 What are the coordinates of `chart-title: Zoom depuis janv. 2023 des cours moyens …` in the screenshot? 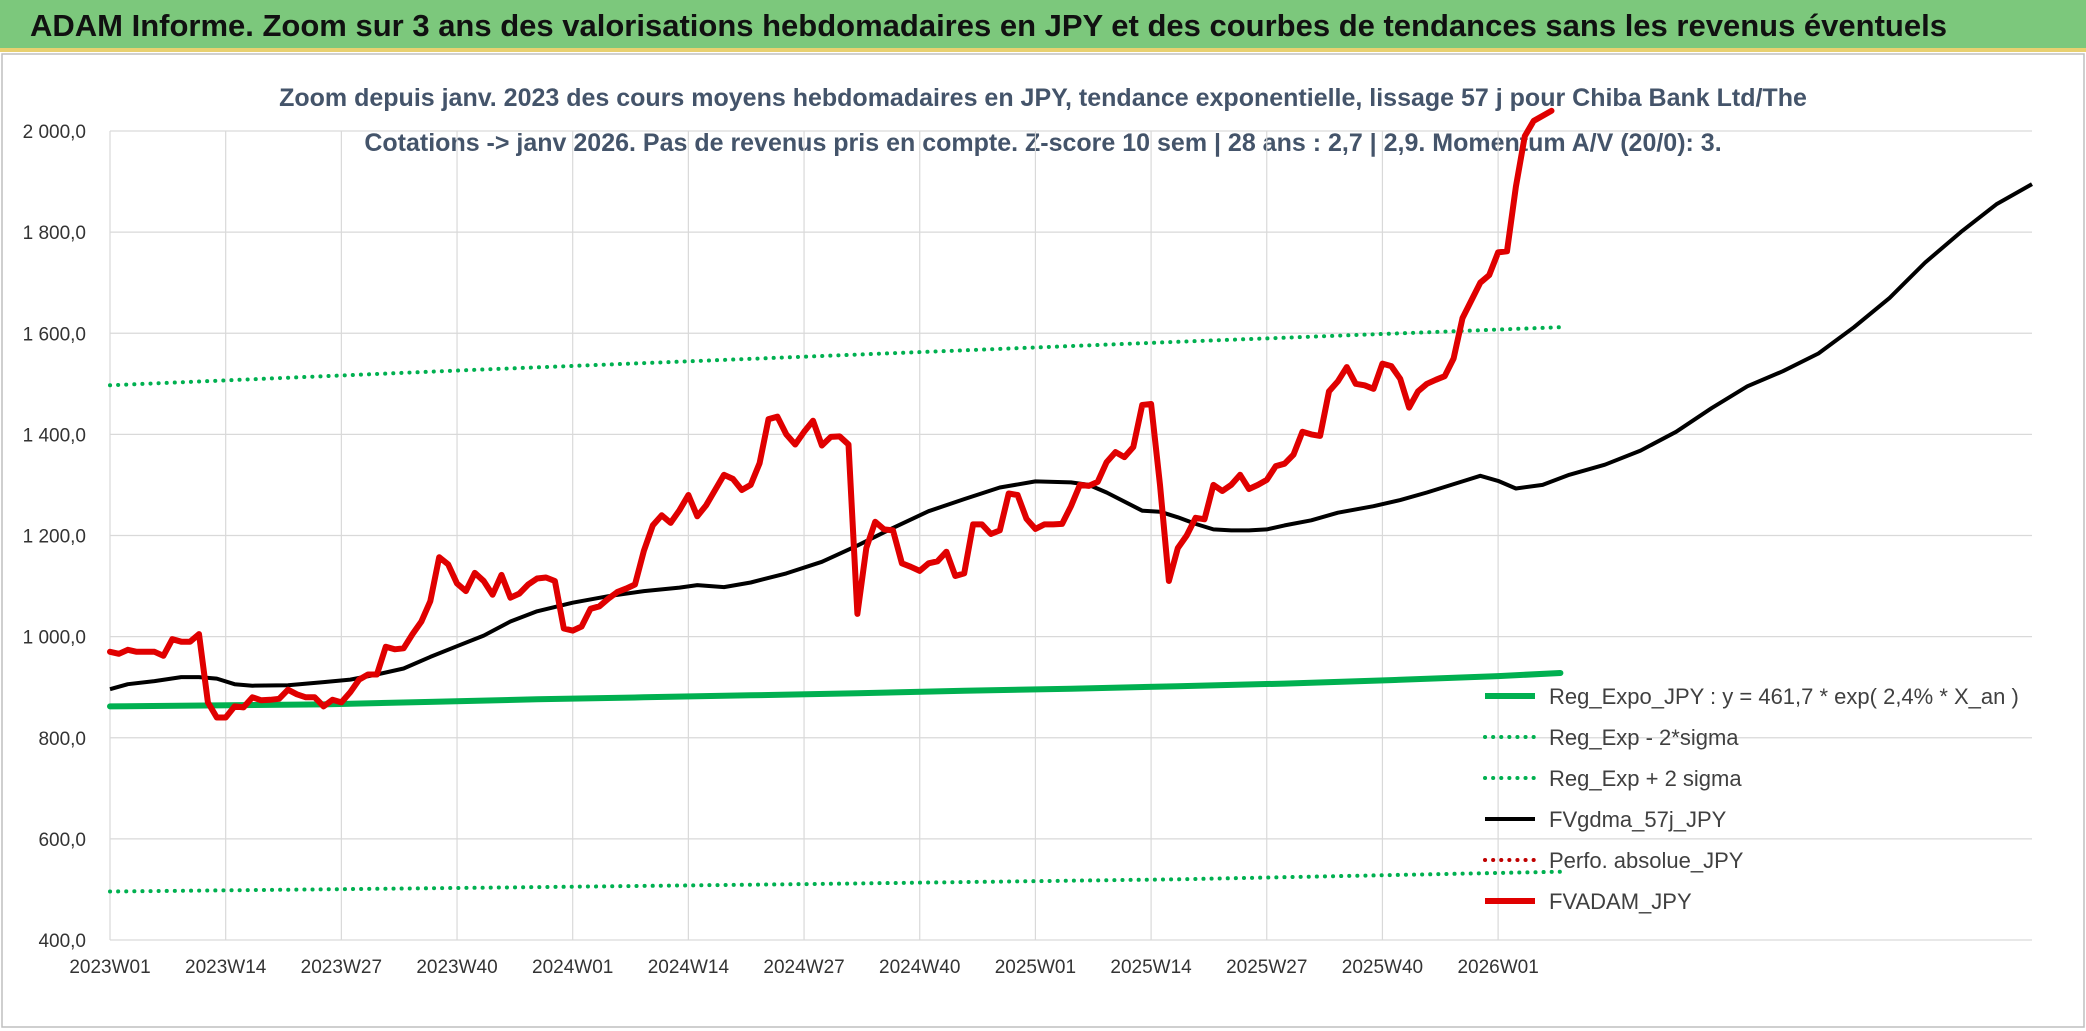 It's located at (1043, 98).